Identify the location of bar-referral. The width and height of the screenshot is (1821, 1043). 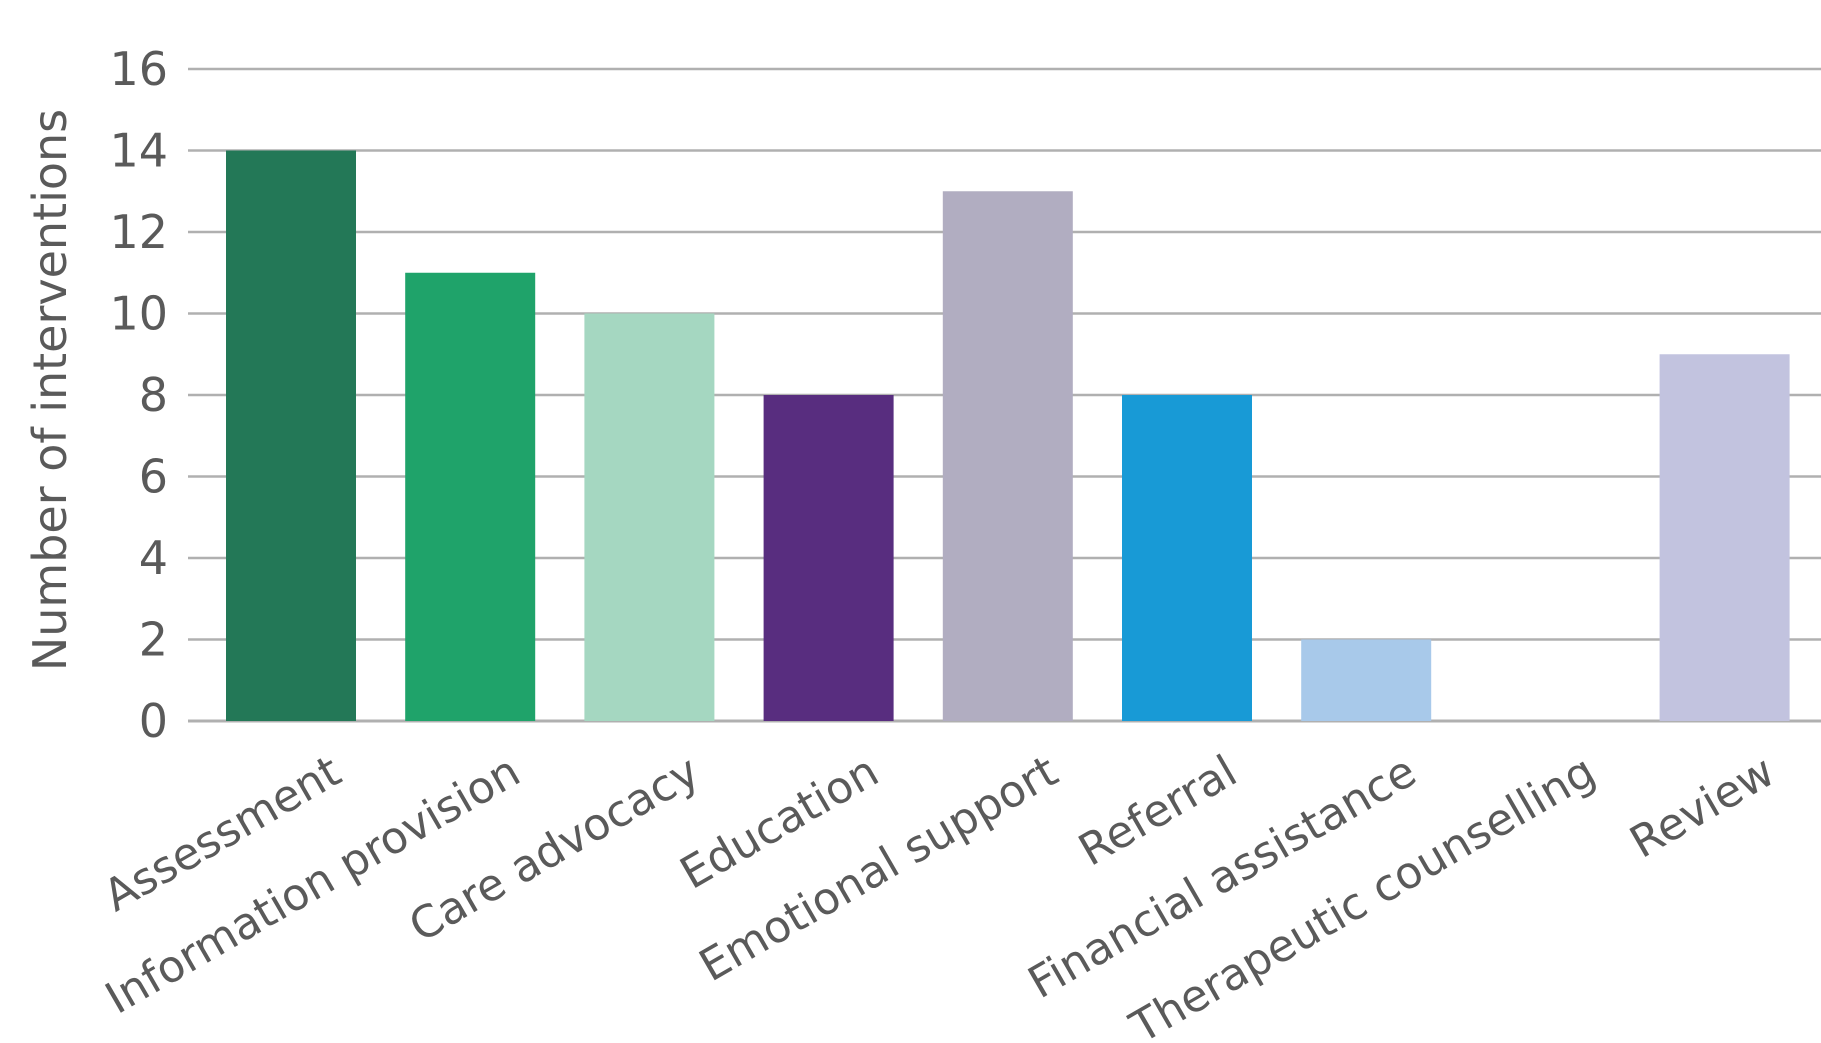
(1187, 558).